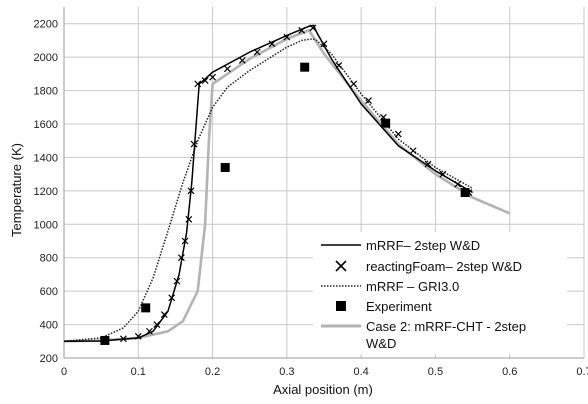 This screenshot has width=588, height=404. I want to click on x-tick-label: 0.6, so click(509, 372).